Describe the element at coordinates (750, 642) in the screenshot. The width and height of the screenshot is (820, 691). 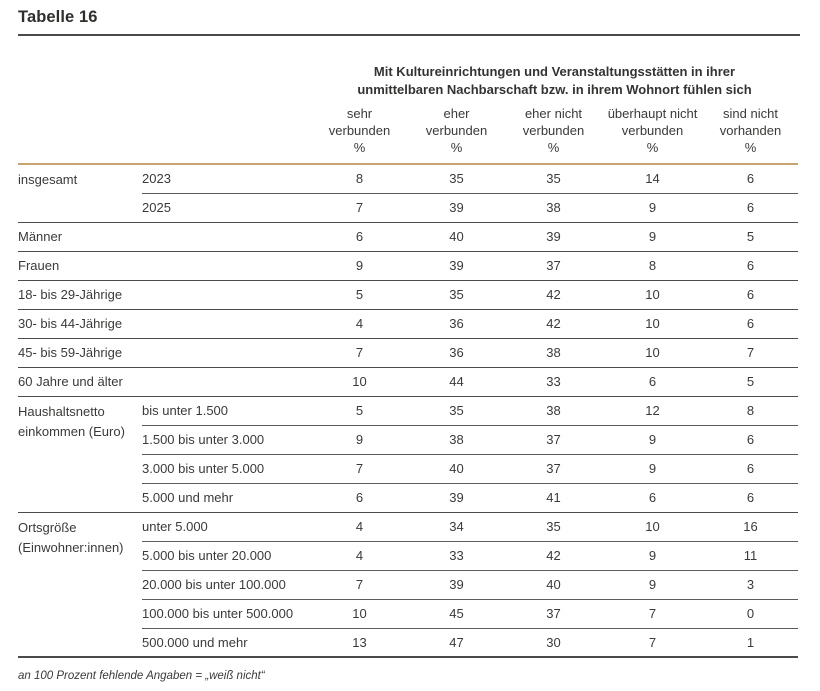
I see `cell-value: 1` at that location.